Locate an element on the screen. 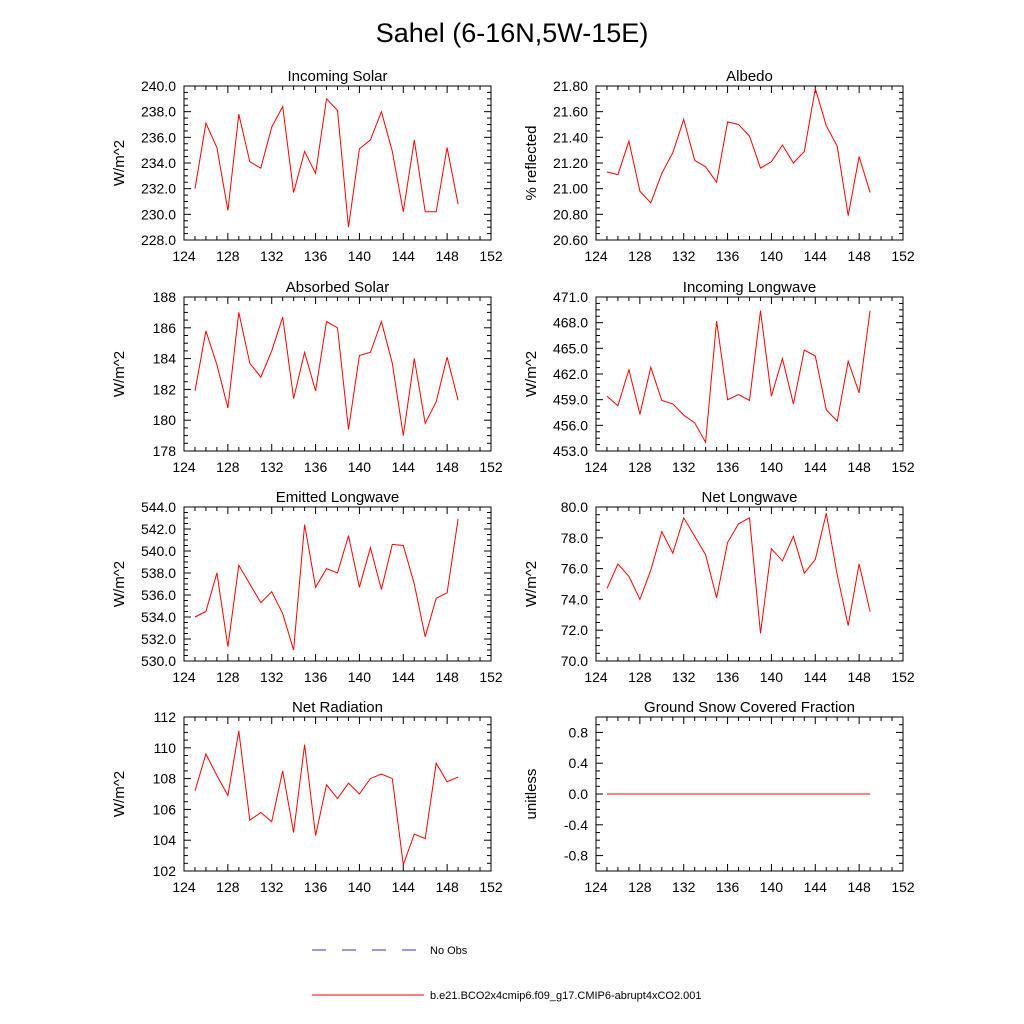  y-tick-label: 102 is located at coordinates (165, 871).